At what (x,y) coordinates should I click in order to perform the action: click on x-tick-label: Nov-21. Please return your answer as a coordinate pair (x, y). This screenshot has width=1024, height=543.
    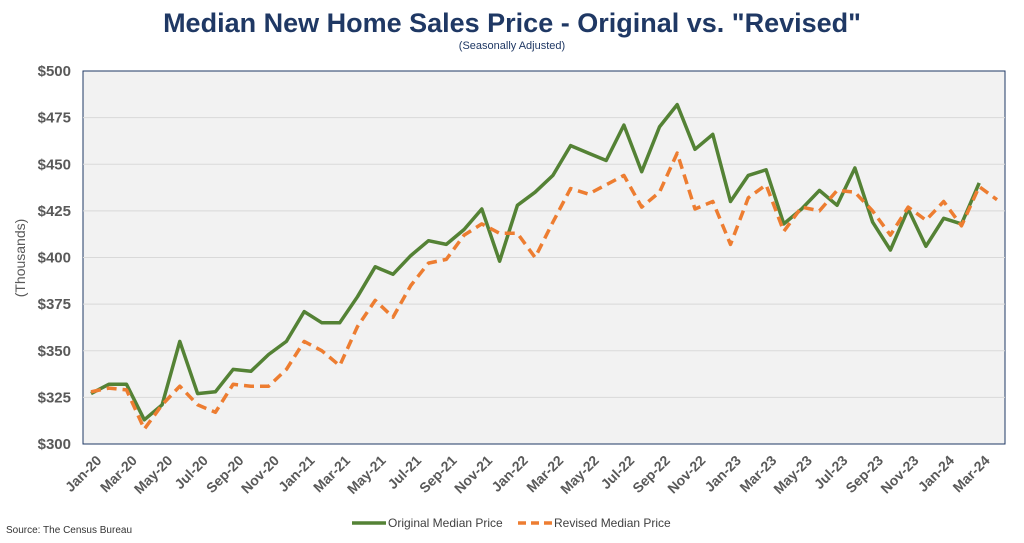
    Looking at the image, I should click on (473, 474).